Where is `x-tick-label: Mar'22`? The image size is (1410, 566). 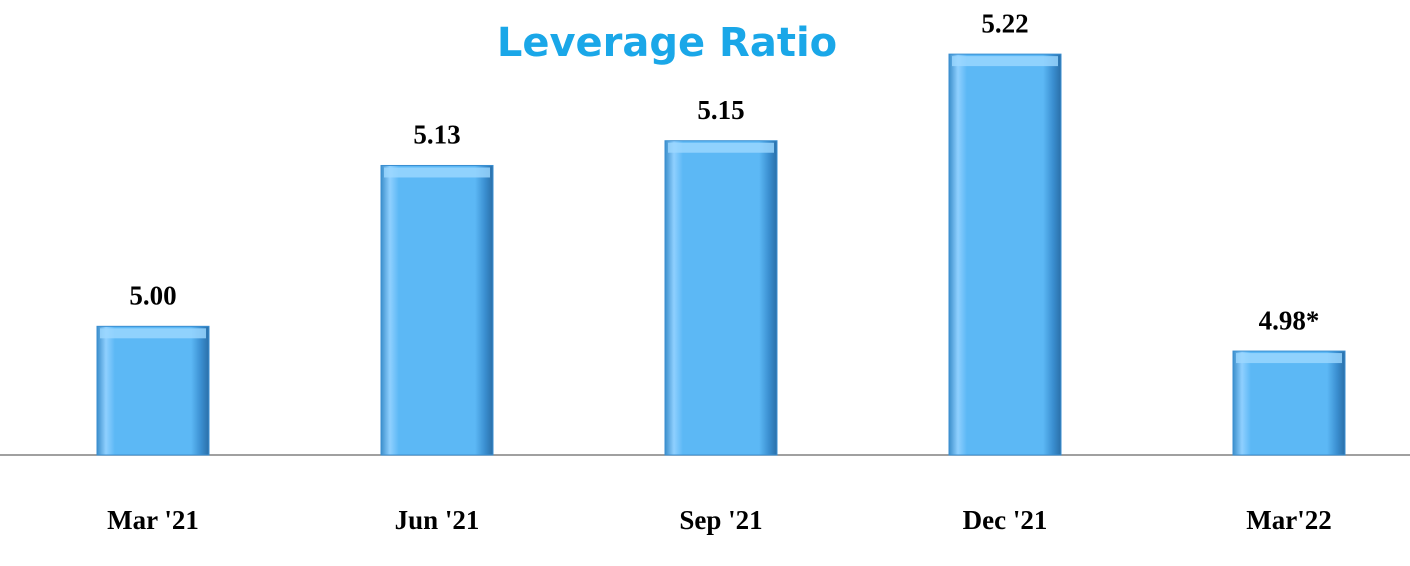 x-tick-label: Mar'22 is located at coordinates (1288, 520).